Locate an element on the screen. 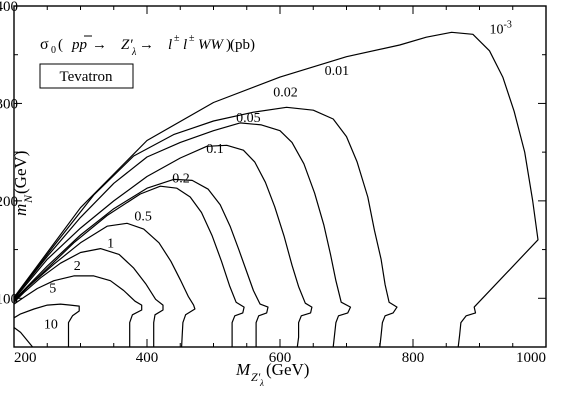  title-close: ) is located at coordinates (228, 45).